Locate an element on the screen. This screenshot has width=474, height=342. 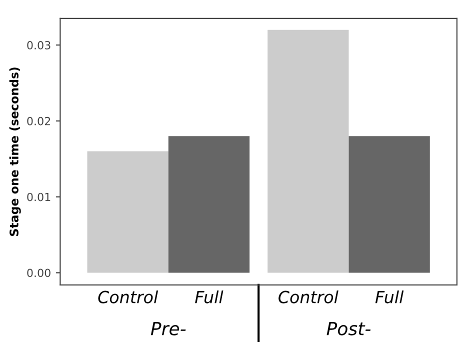
y-axis-title: Stage one time (seconds) is located at coordinates (15, 152).